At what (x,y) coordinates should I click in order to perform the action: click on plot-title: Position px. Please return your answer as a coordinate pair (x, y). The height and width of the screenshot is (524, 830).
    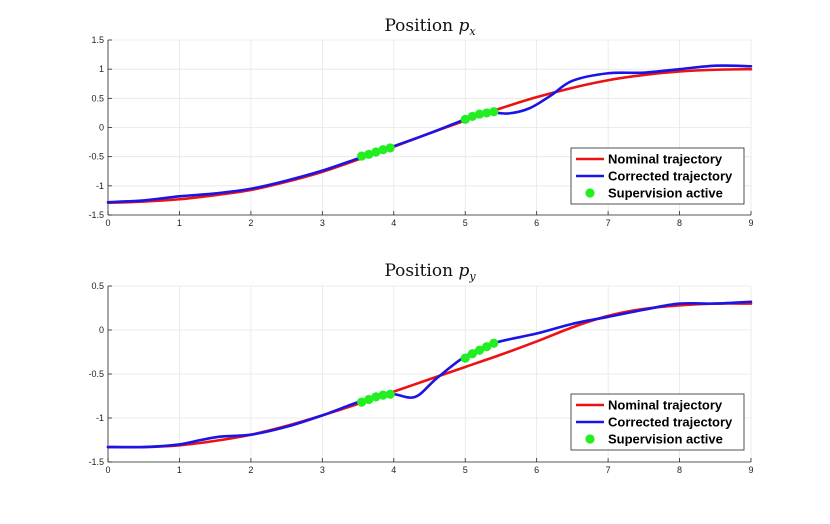
    Looking at the image, I should click on (430, 27).